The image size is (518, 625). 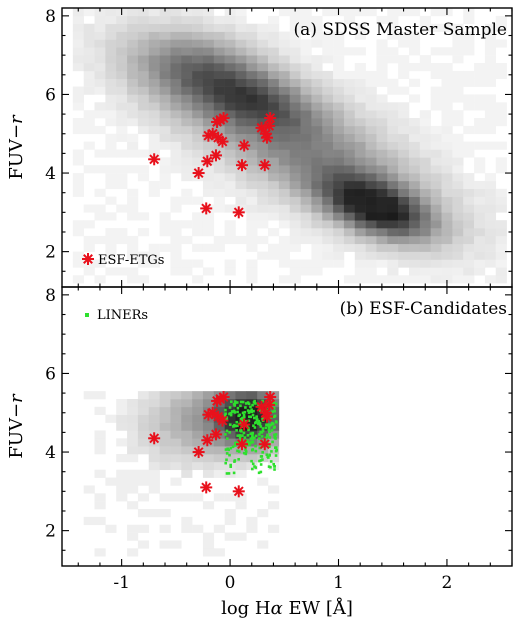 I want to click on x-tick-label: 0, so click(x=230, y=583).